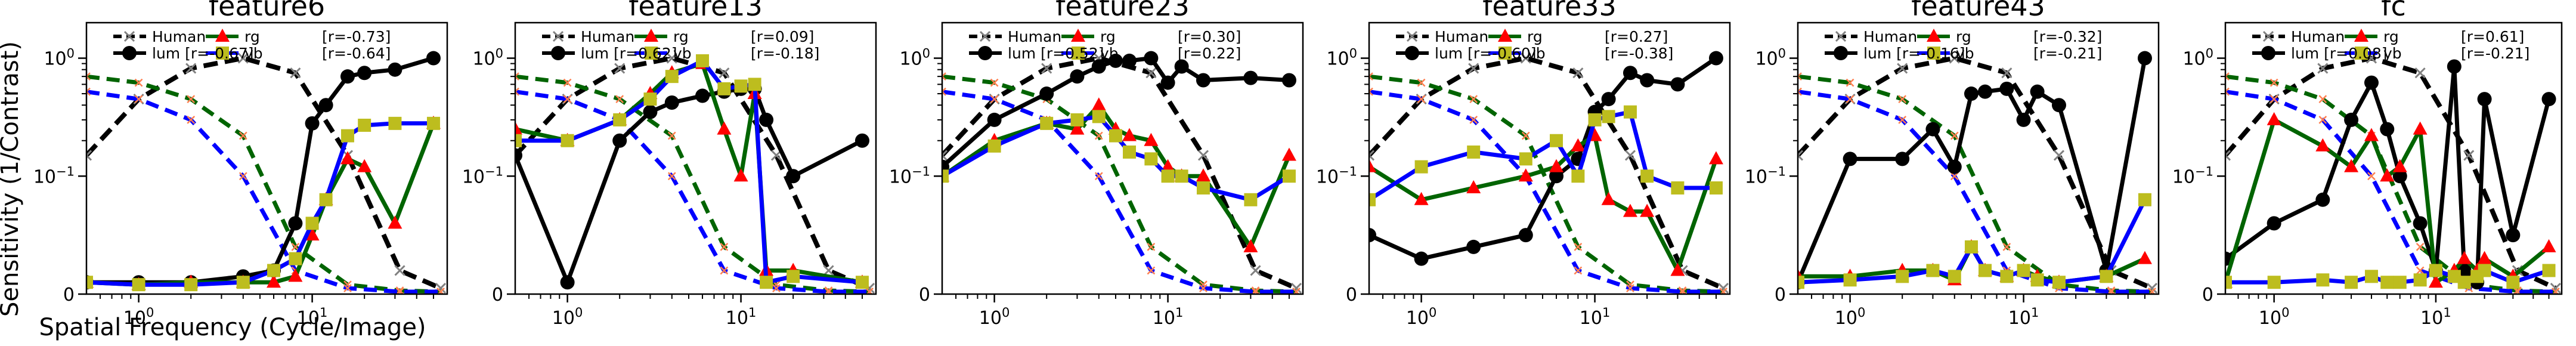  I want to click on y-tick-label: 10⁻¹, so click(1766, 175).